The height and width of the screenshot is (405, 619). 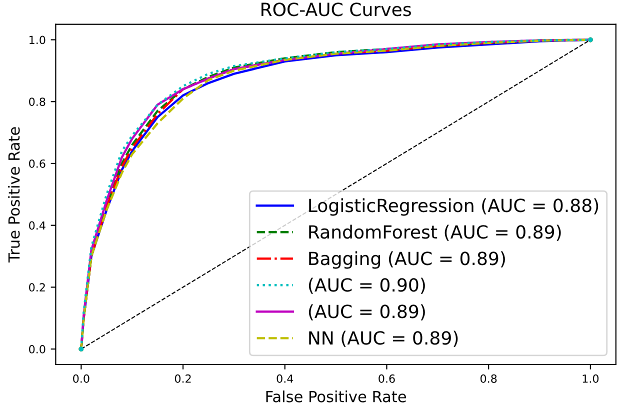 I want to click on y-tick-label: 0.4, so click(x=37, y=225).